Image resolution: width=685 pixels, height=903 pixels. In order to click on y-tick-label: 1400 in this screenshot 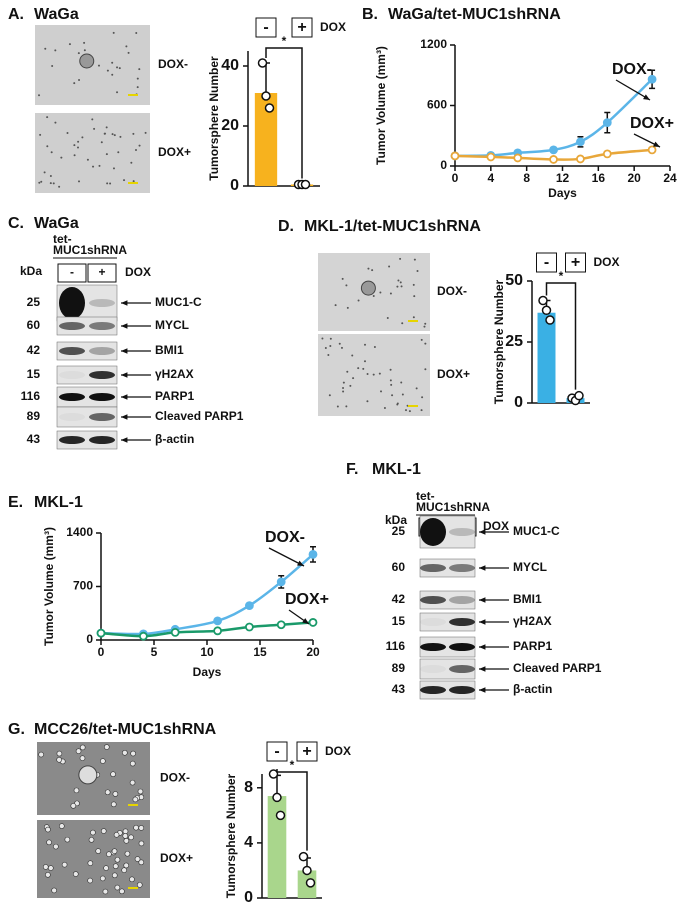, I will do `click(79, 532)`.